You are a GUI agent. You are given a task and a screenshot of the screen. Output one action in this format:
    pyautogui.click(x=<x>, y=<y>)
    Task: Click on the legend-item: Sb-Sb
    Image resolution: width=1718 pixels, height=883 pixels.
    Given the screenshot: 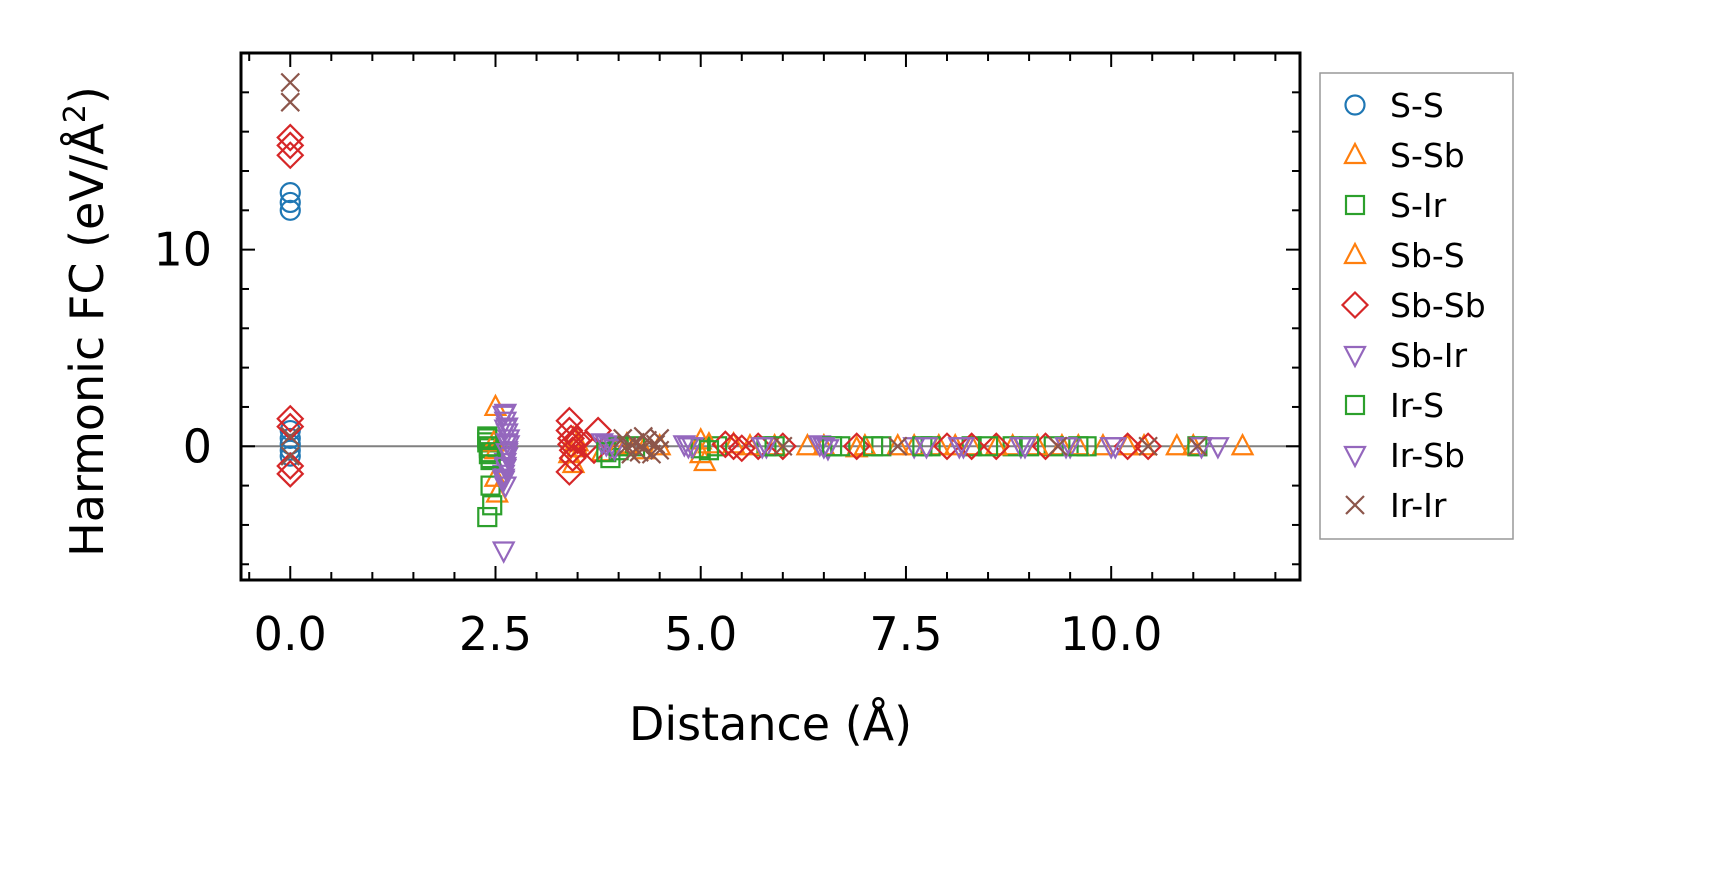 What is the action you would take?
    pyautogui.click(x=1413, y=305)
    